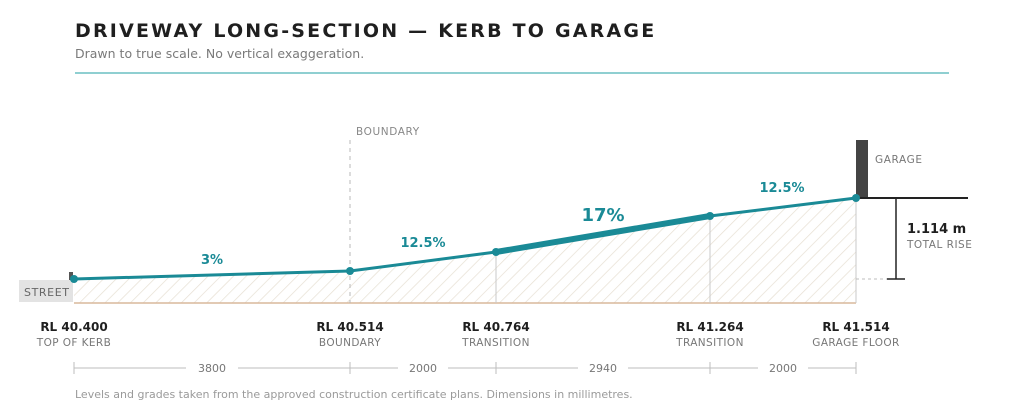  I want to click on level-rl: RL 40.514, so click(349, 327).